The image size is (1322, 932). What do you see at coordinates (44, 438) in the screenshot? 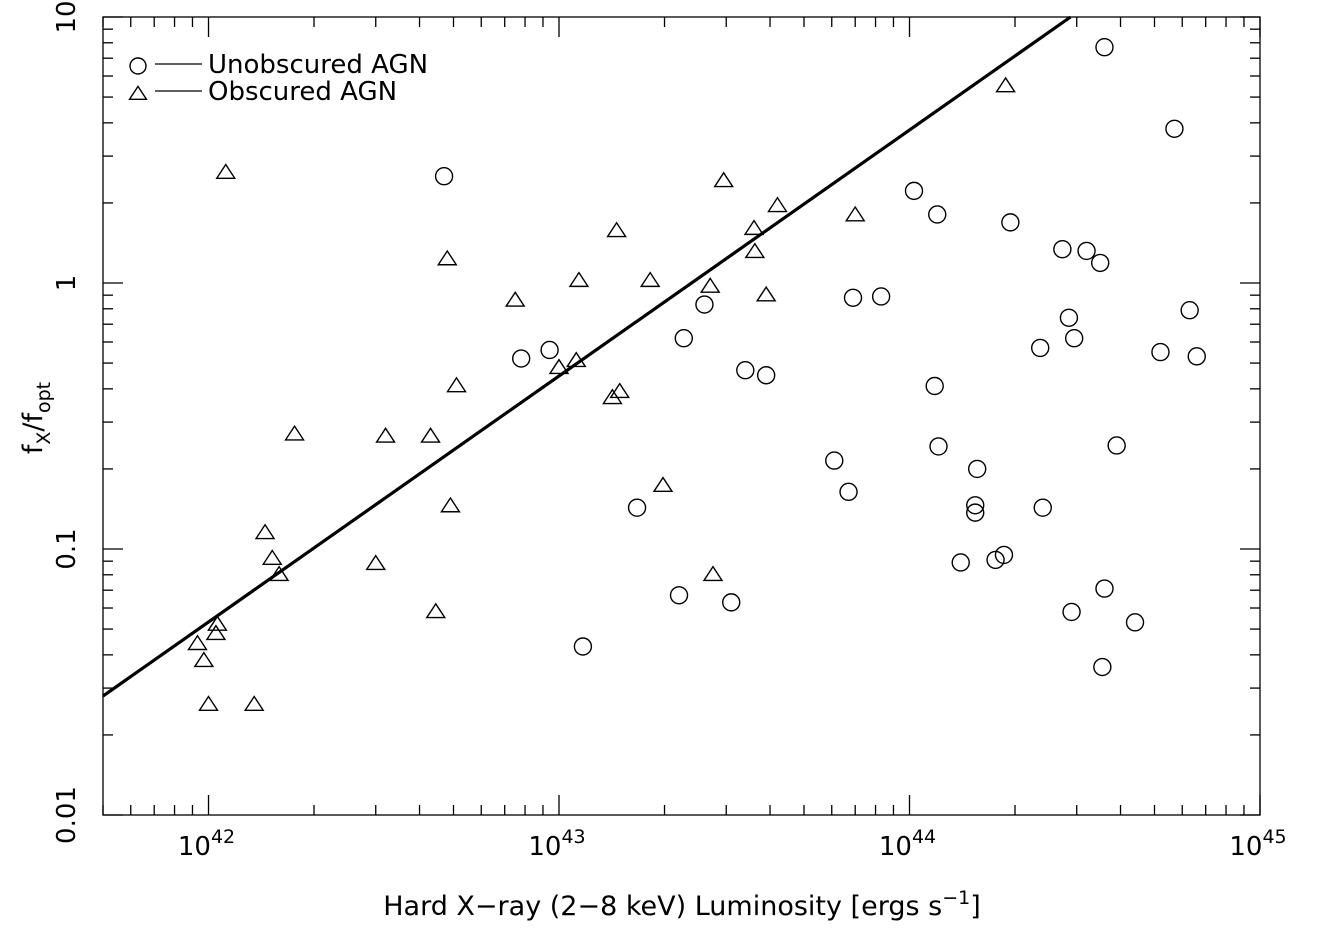
I see `y-axis-title-sub-x: X` at bounding box center [44, 438].